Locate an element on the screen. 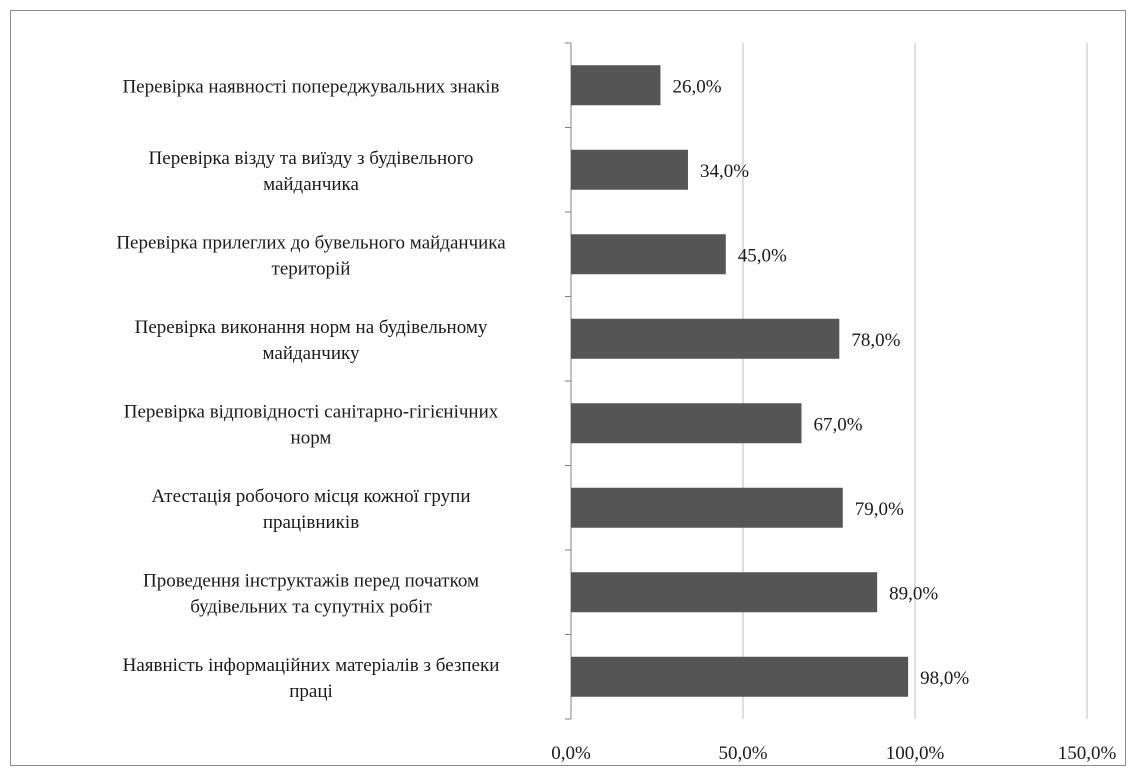 This screenshot has width=1138, height=778. data-label: 79,0% is located at coordinates (879, 509).